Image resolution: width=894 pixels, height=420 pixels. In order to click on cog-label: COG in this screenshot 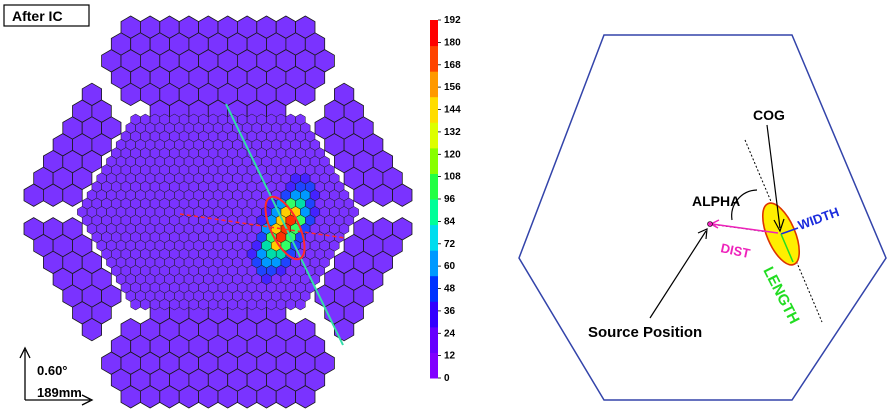, I will do `click(769, 115)`.